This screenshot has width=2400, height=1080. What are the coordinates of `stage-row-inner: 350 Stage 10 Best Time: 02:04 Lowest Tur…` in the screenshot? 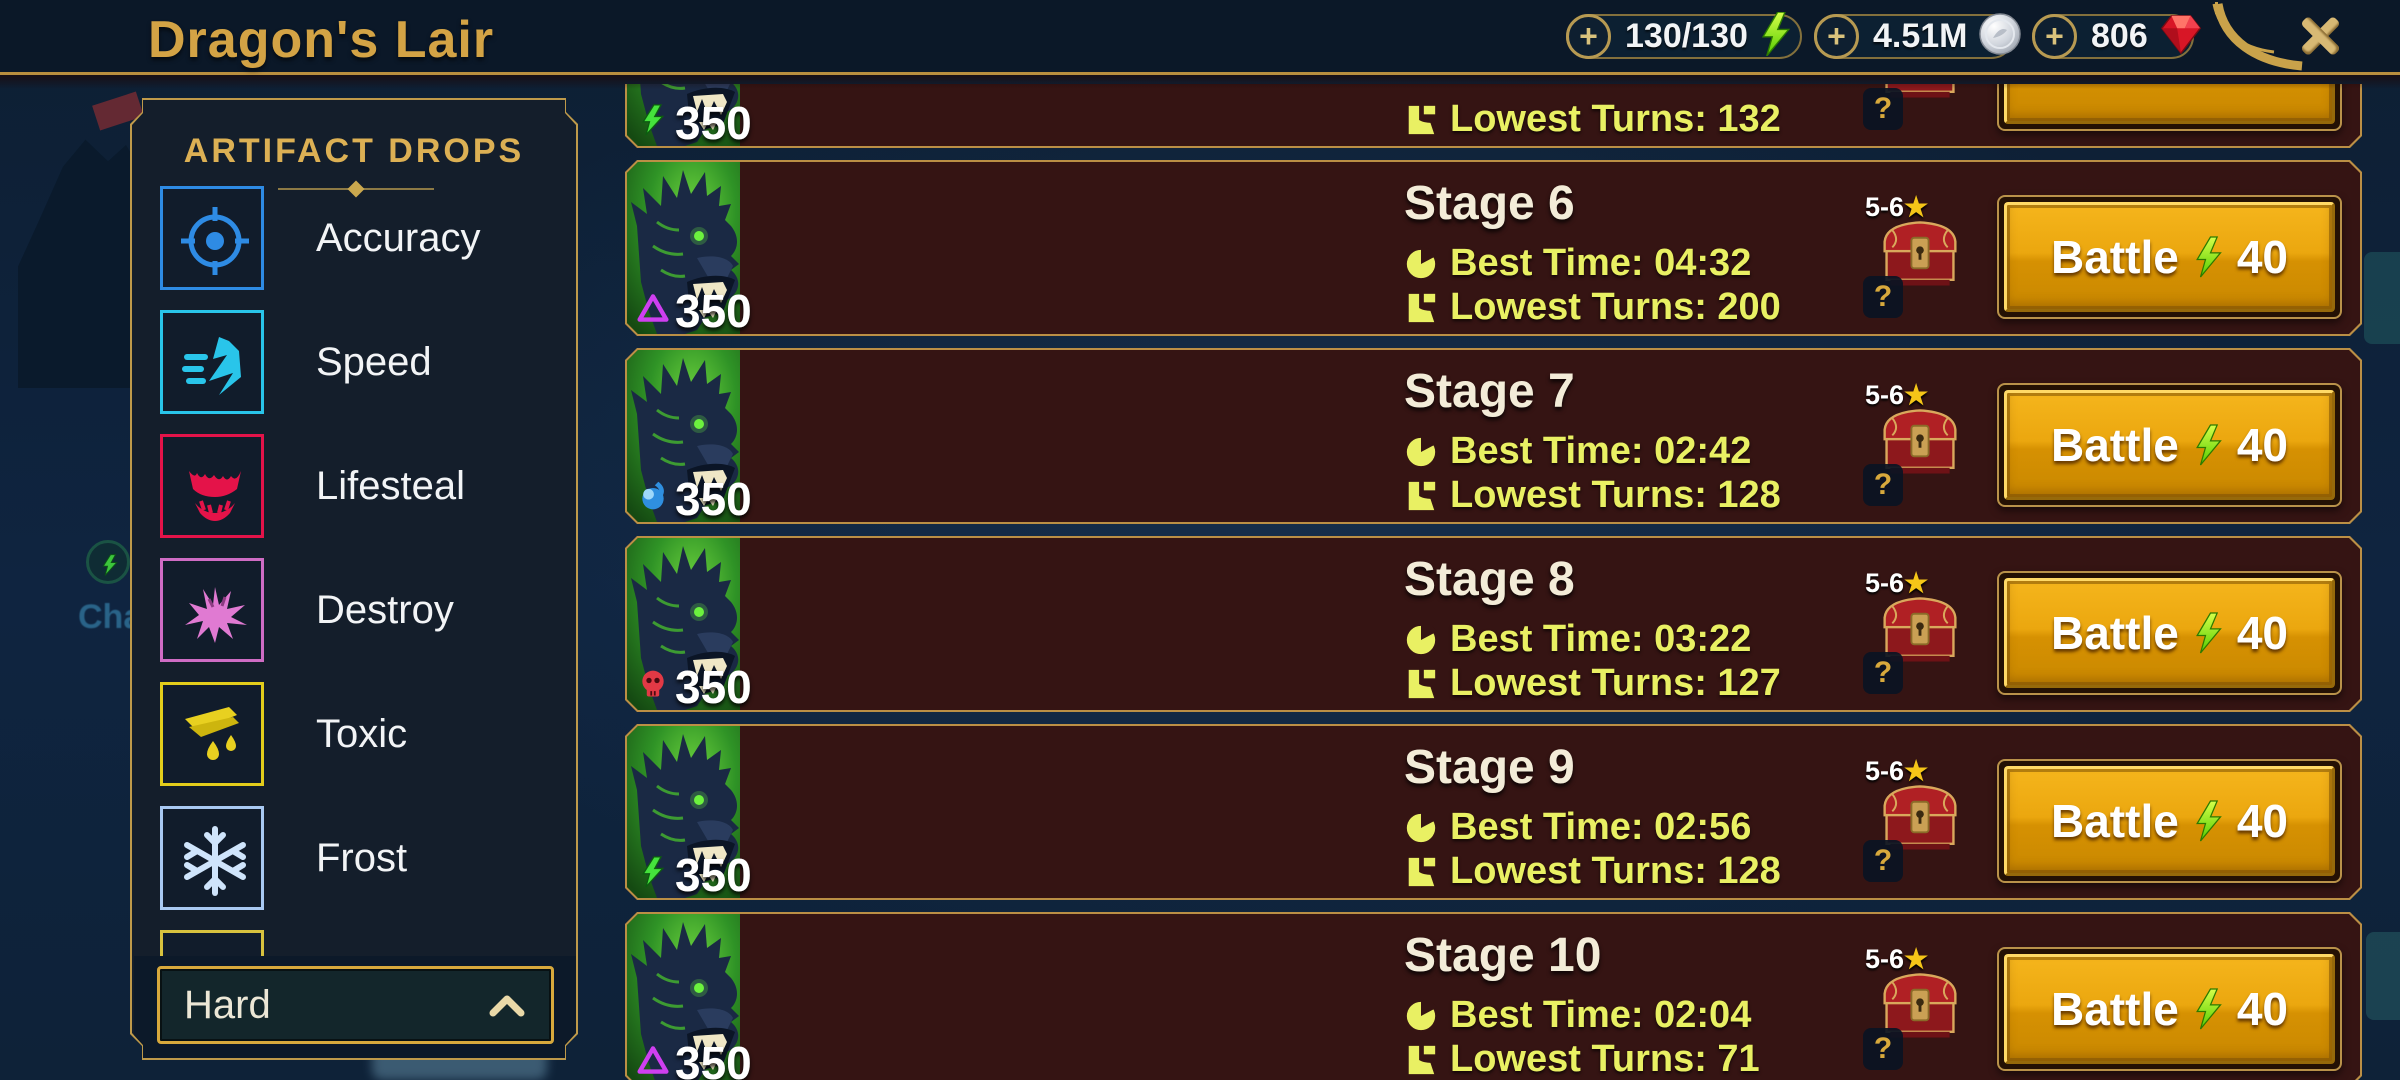 It's located at (1493, 997).